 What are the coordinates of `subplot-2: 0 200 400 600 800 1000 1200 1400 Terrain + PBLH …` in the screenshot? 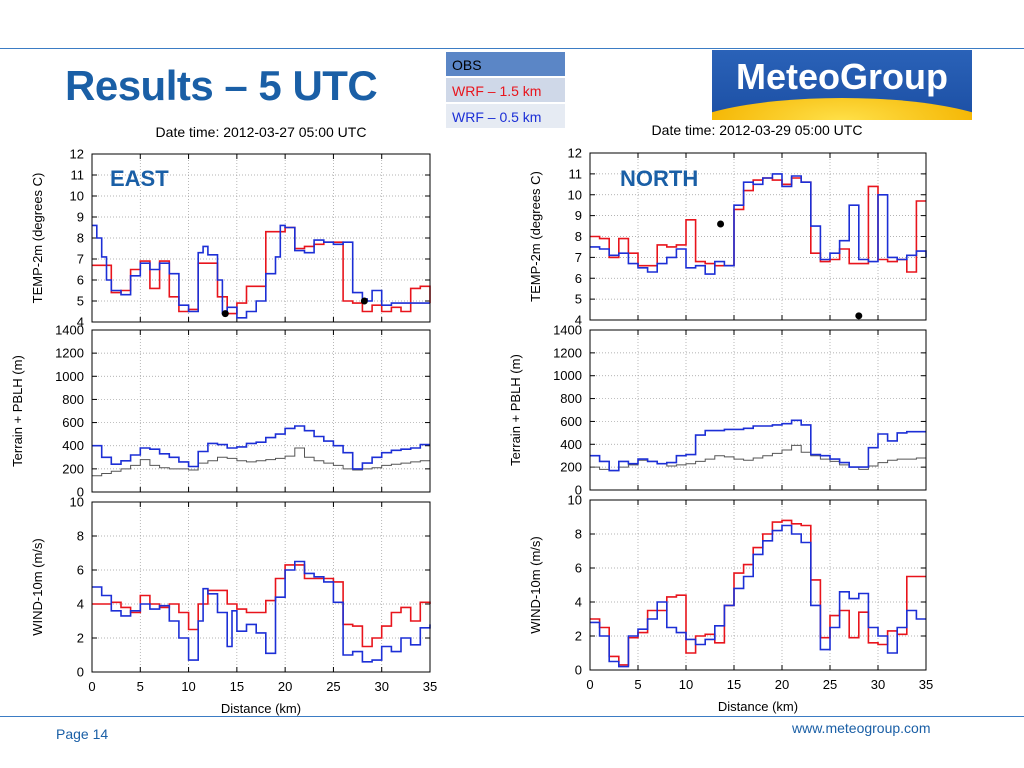 It's located at (717, 410).